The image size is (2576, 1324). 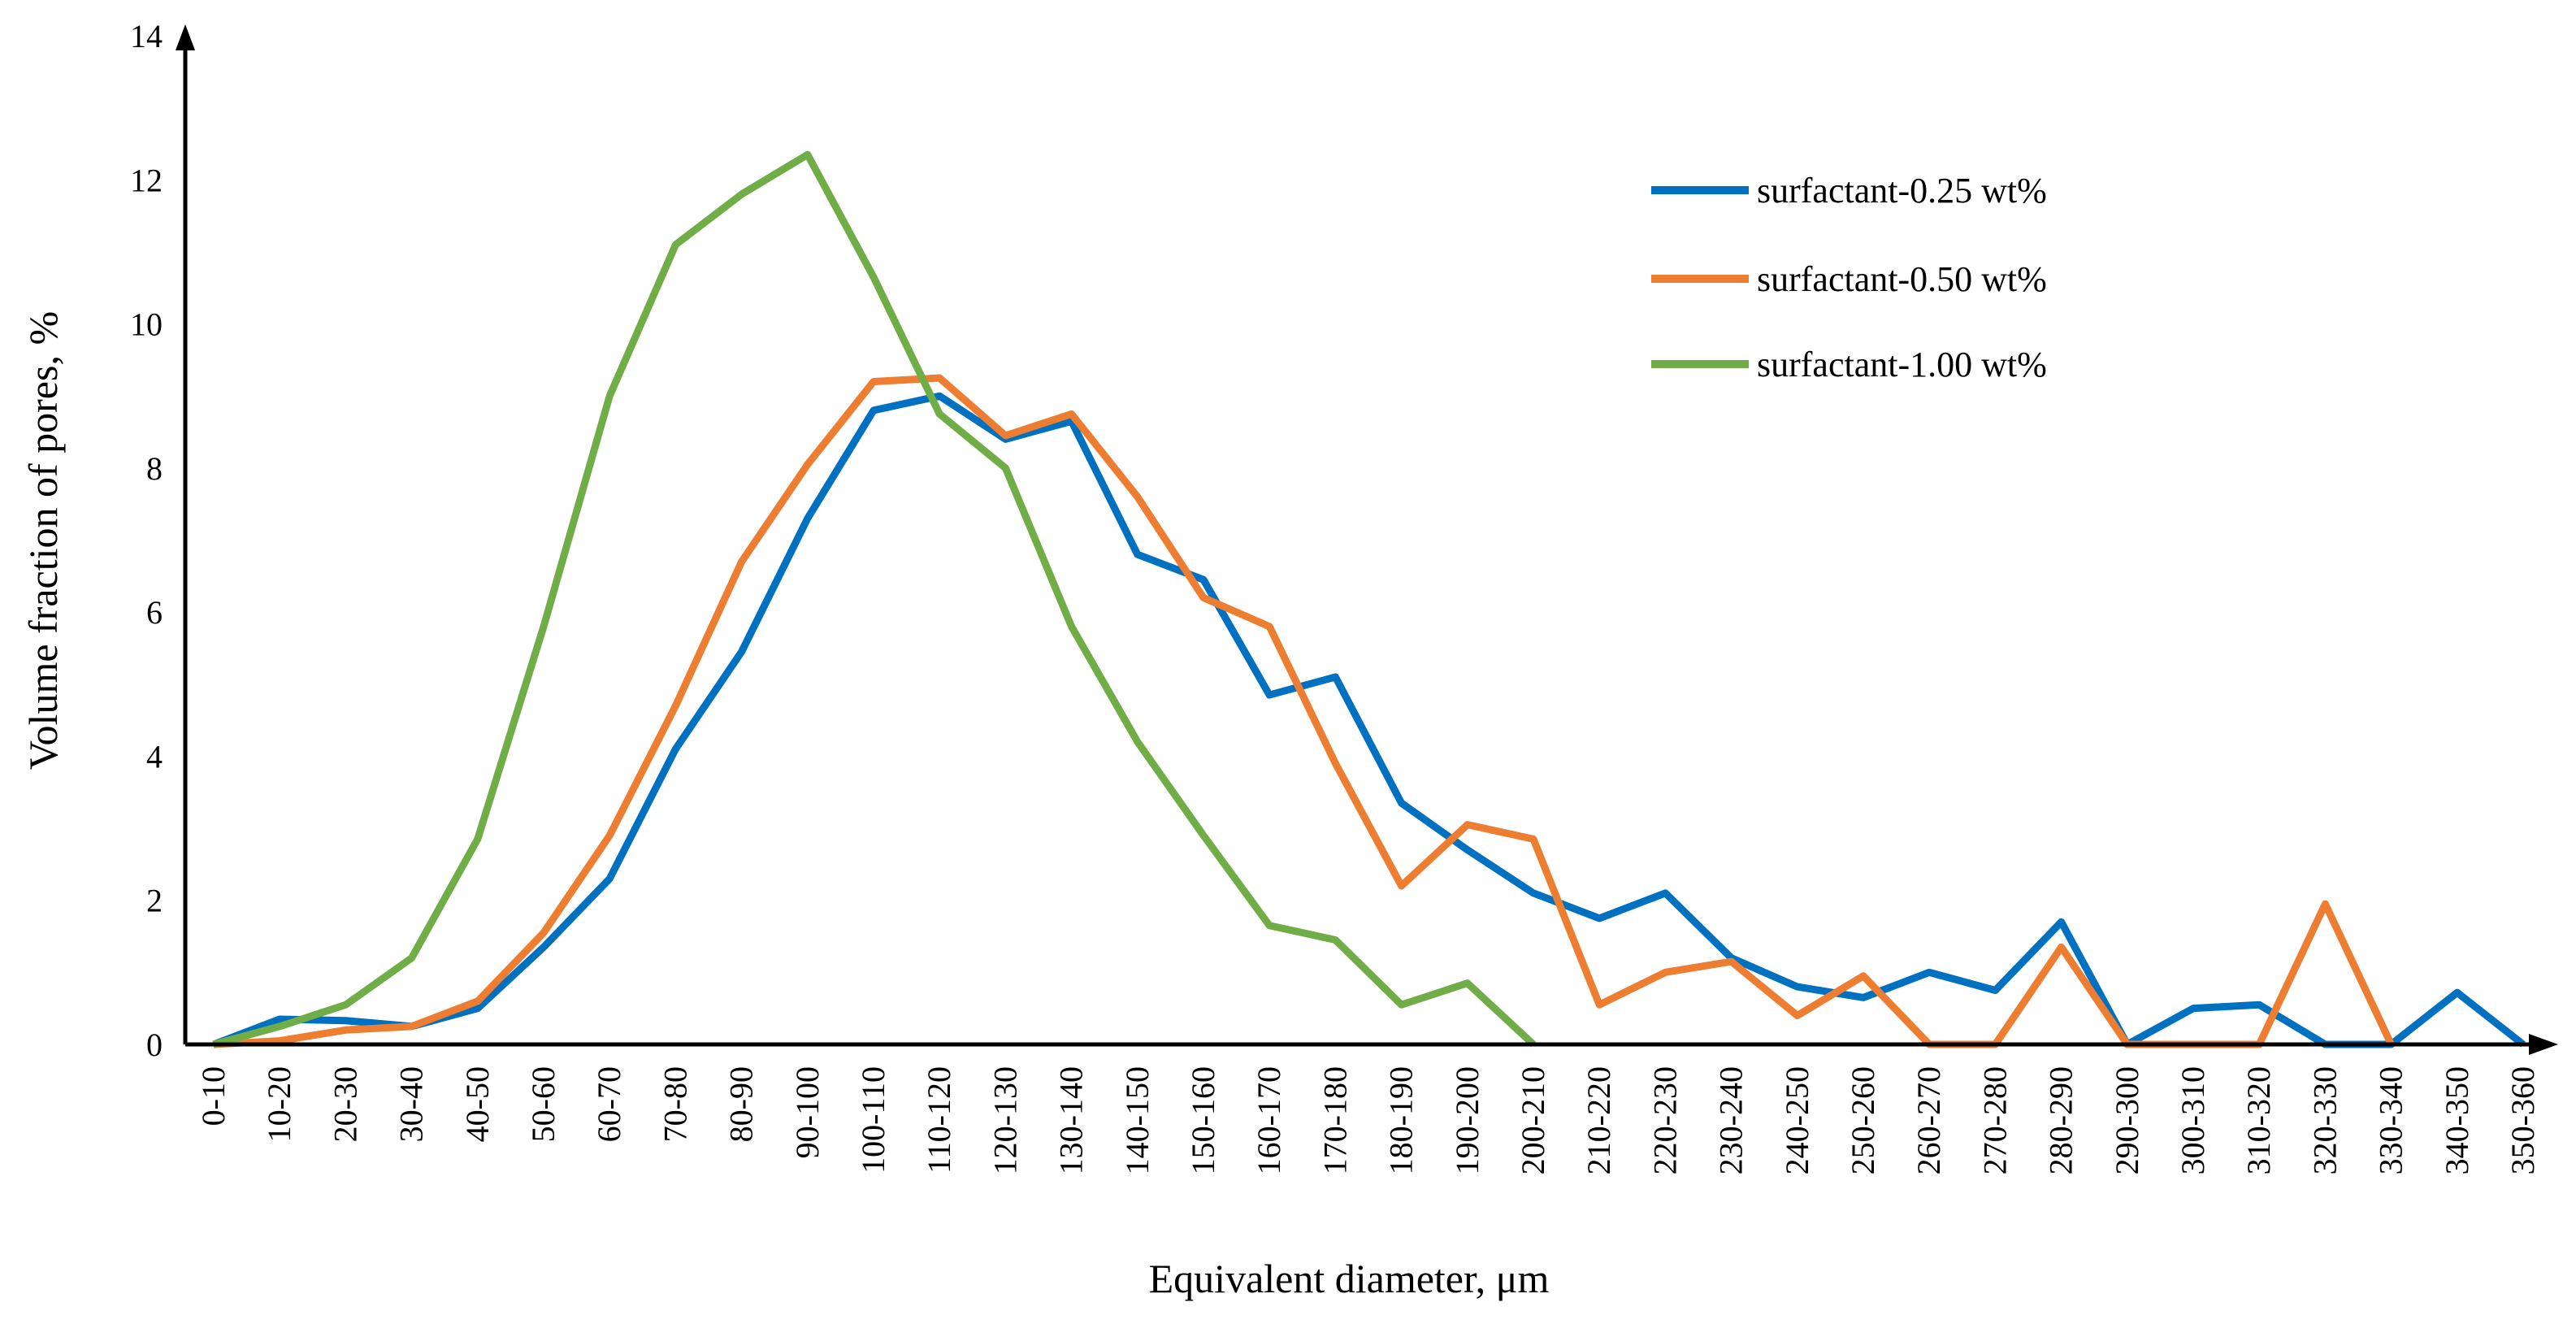 What do you see at coordinates (2457, 1120) in the screenshot?
I see `x-tick-label: 340-350` at bounding box center [2457, 1120].